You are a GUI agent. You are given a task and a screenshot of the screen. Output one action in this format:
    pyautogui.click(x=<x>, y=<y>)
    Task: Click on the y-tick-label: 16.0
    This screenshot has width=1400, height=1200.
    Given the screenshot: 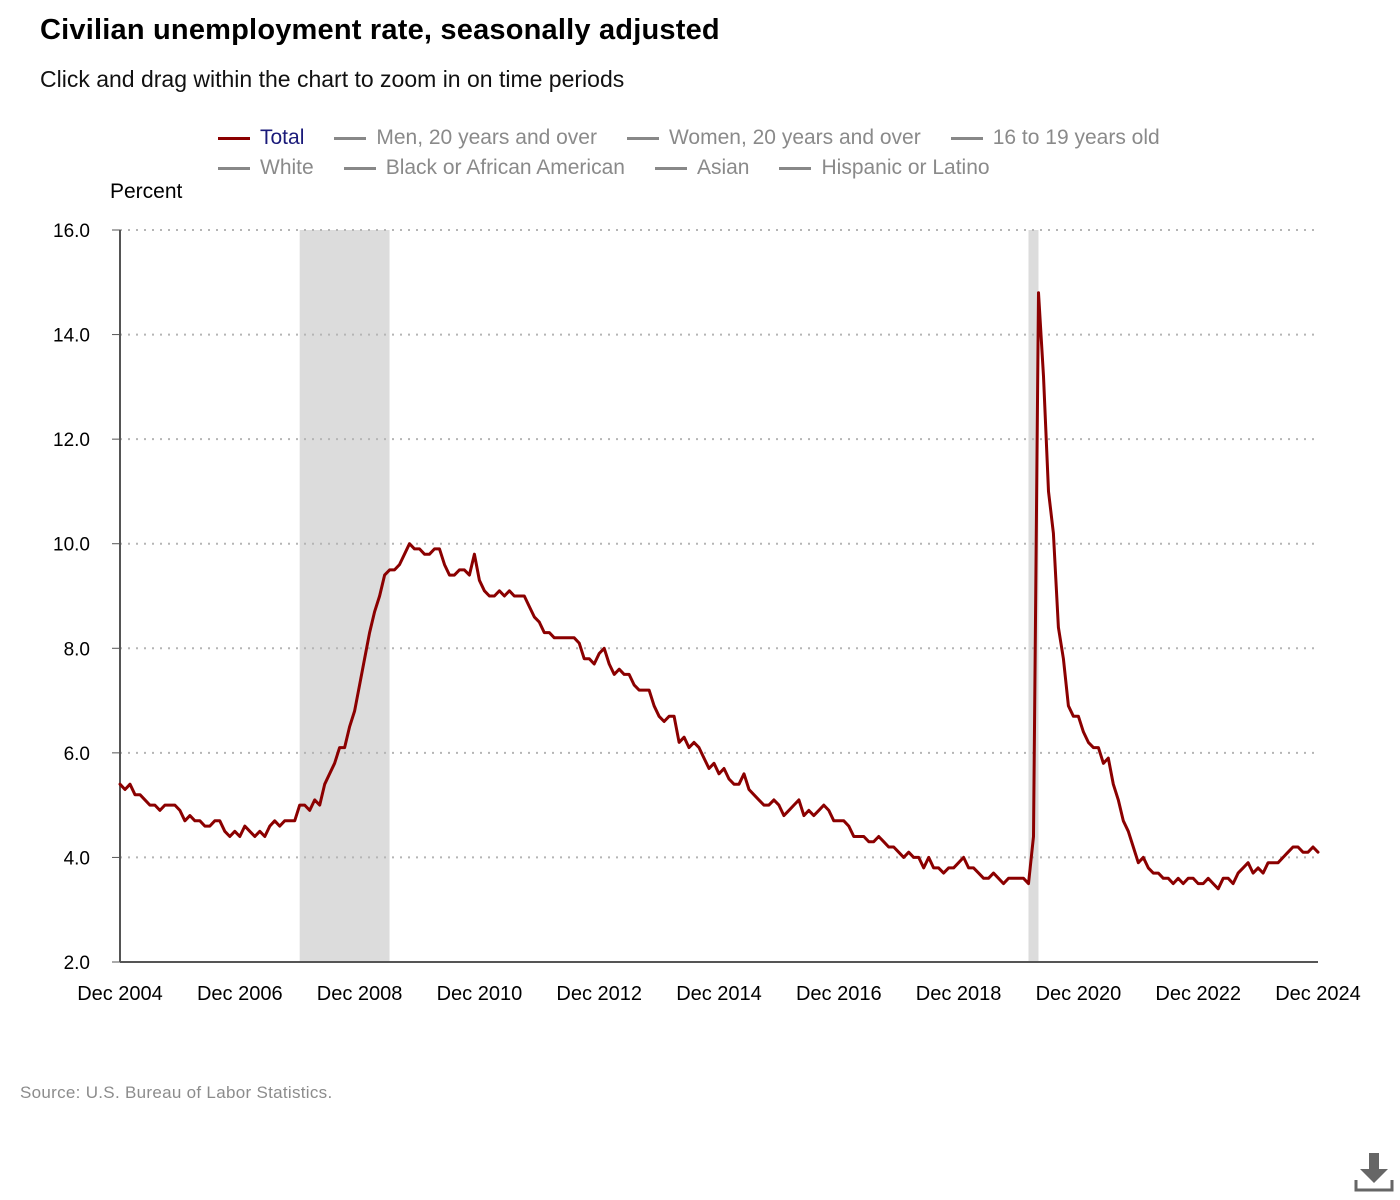 What is the action you would take?
    pyautogui.click(x=71, y=231)
    